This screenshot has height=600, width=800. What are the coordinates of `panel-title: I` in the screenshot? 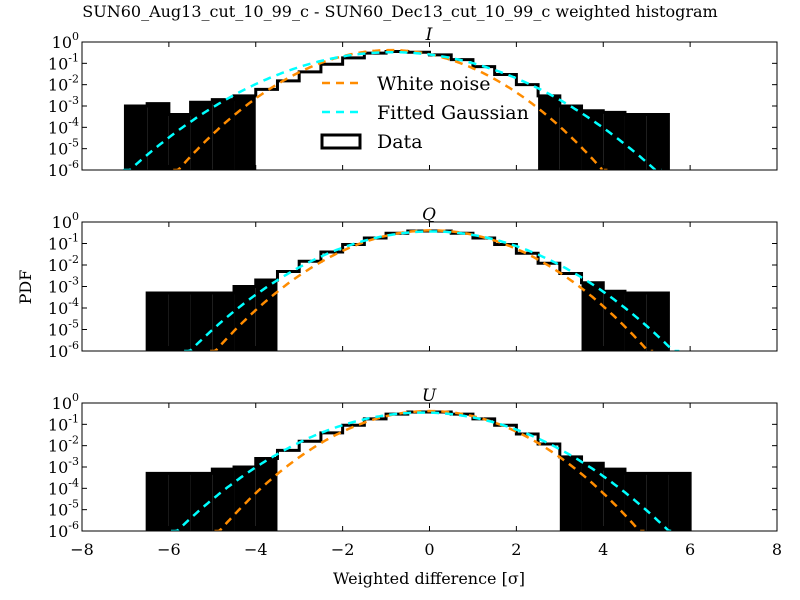 It's located at (429, 35).